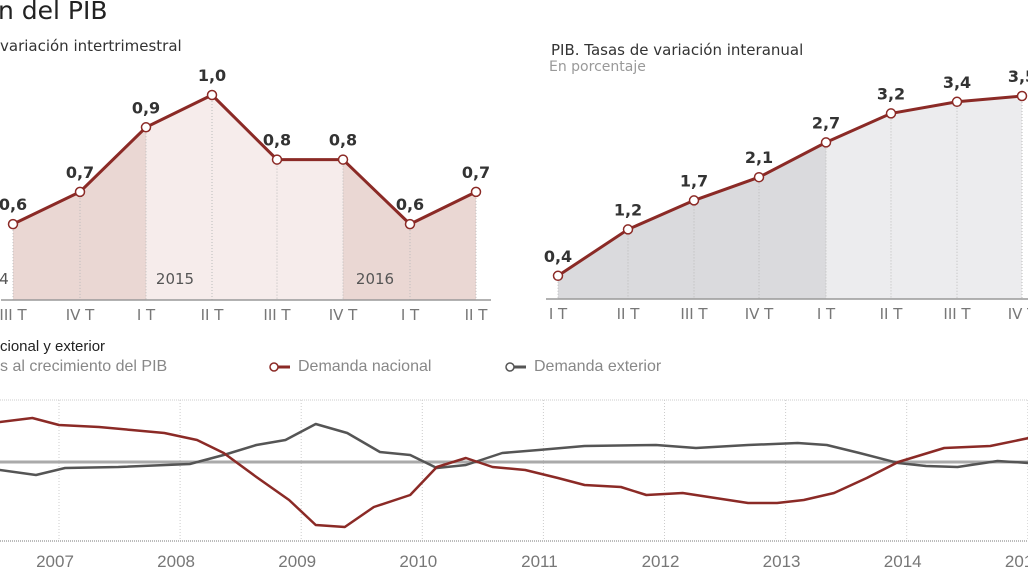 The image size is (1028, 578). Describe the element at coordinates (1016, 561) in the screenshot. I see `x-tick-label: 2015` at that location.